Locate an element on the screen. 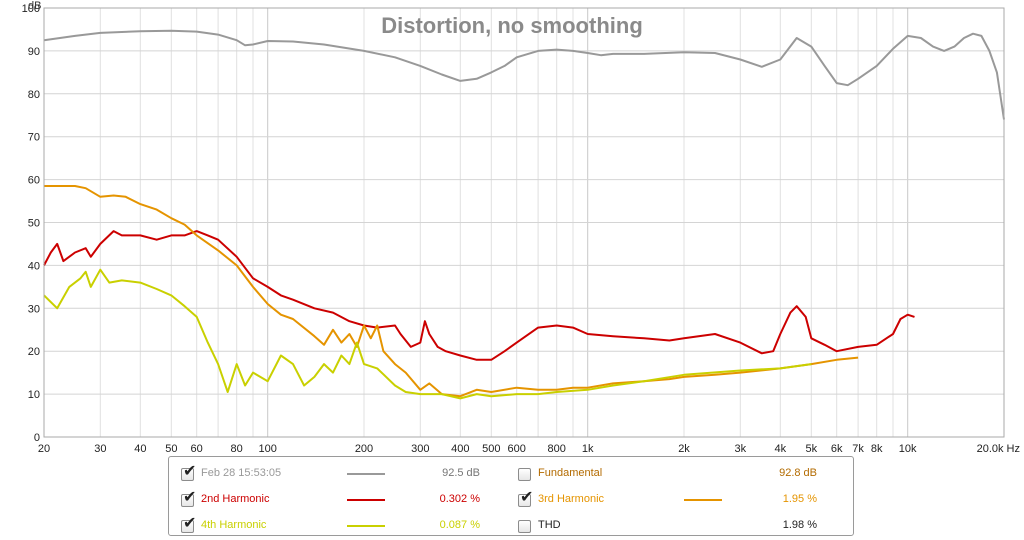 This screenshot has height=540, width=1024. x-tick-label: 20 is located at coordinates (44, 449).